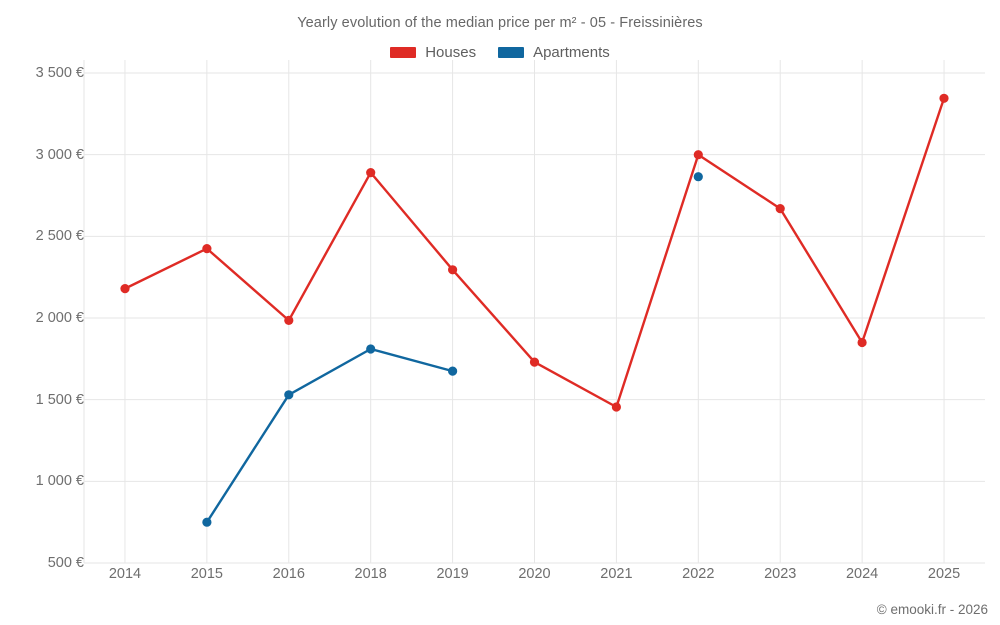 The image size is (1000, 625). Describe the element at coordinates (403, 52) in the screenshot. I see `legend-swatch-houses` at that location.